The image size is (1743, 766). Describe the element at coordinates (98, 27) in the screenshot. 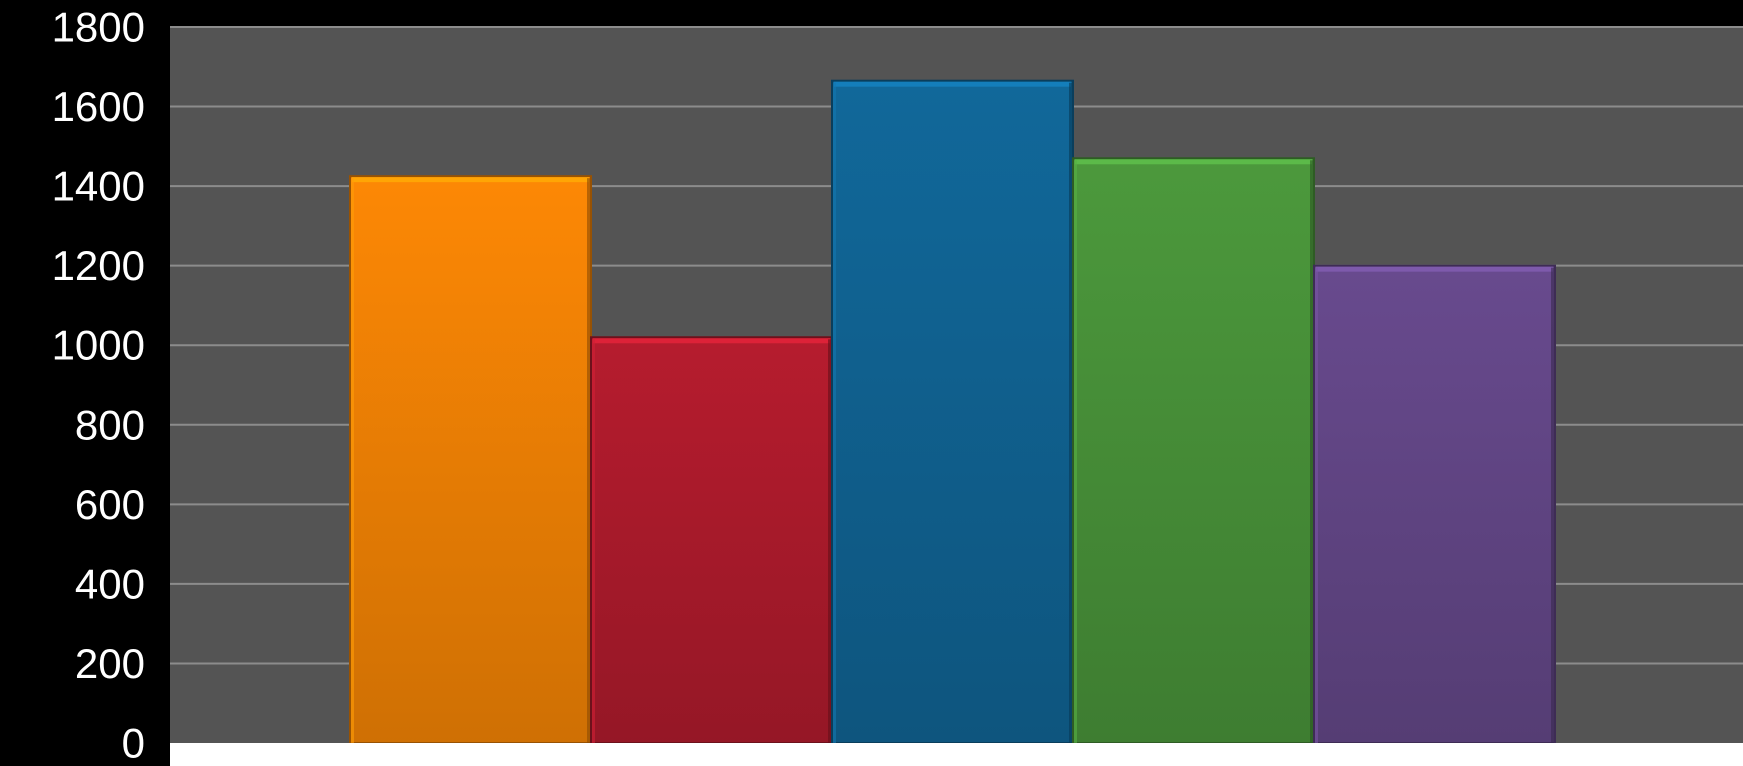

I see `y-tick-label: 1800` at that location.